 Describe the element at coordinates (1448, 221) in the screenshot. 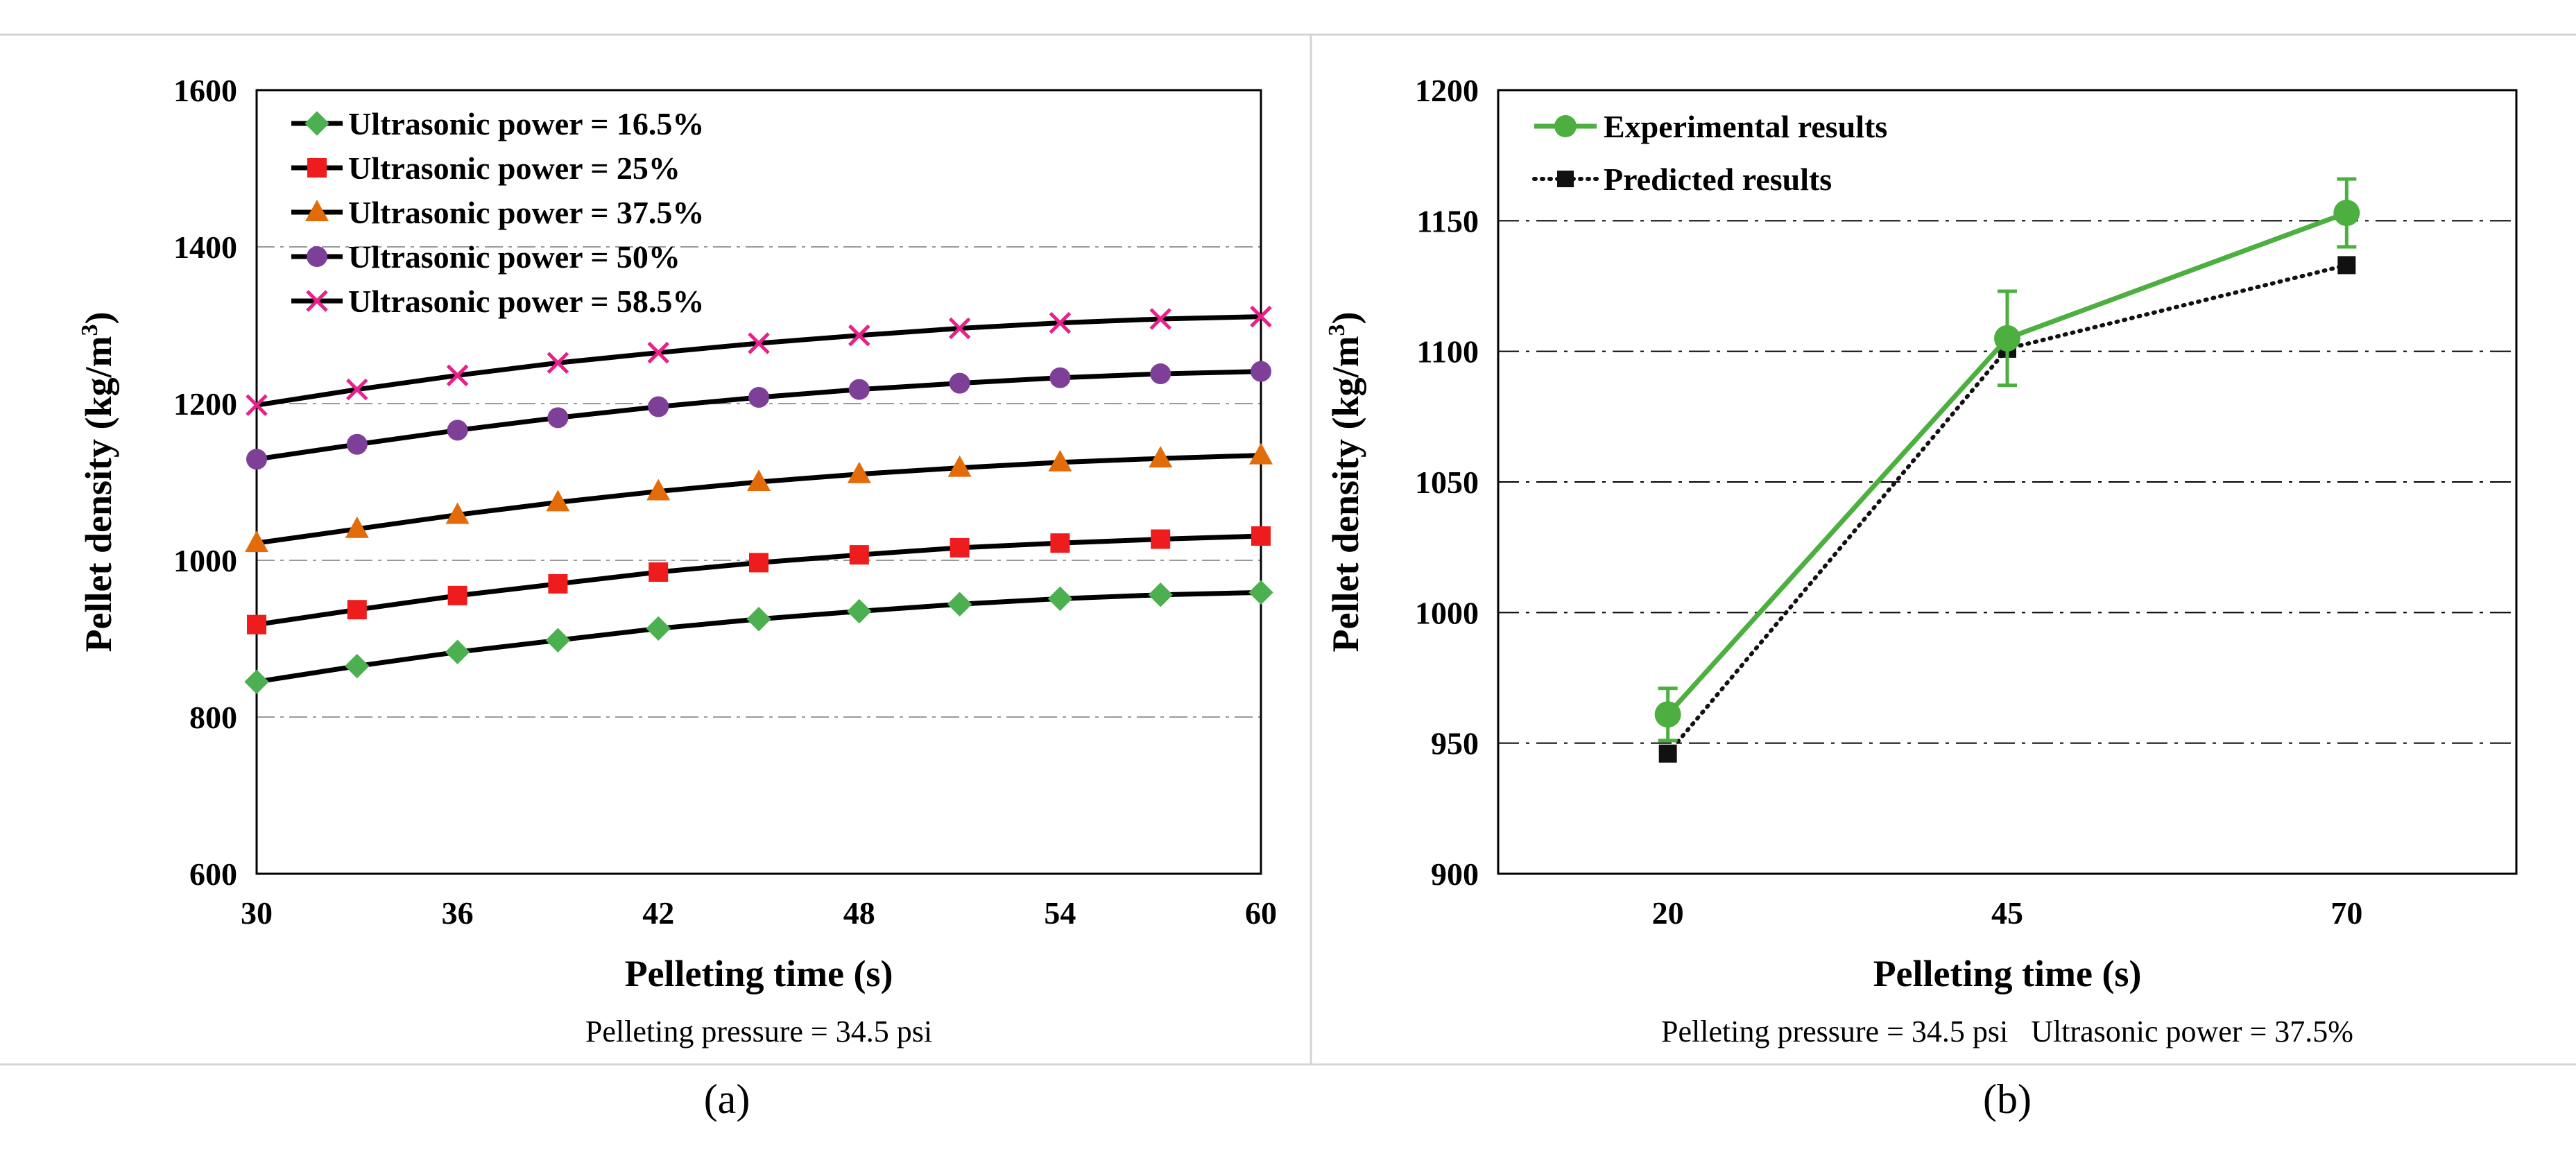

I see `panel-b-y-tick-label: 1150` at that location.